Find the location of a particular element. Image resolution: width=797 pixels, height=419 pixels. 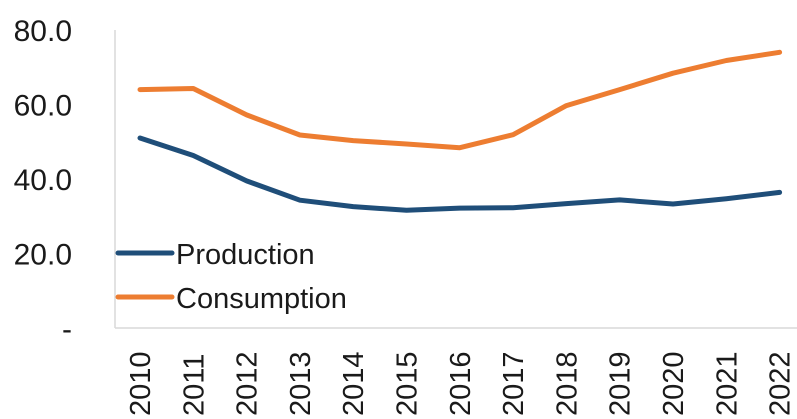

y-tick-label: 40.0 is located at coordinates (43, 180).